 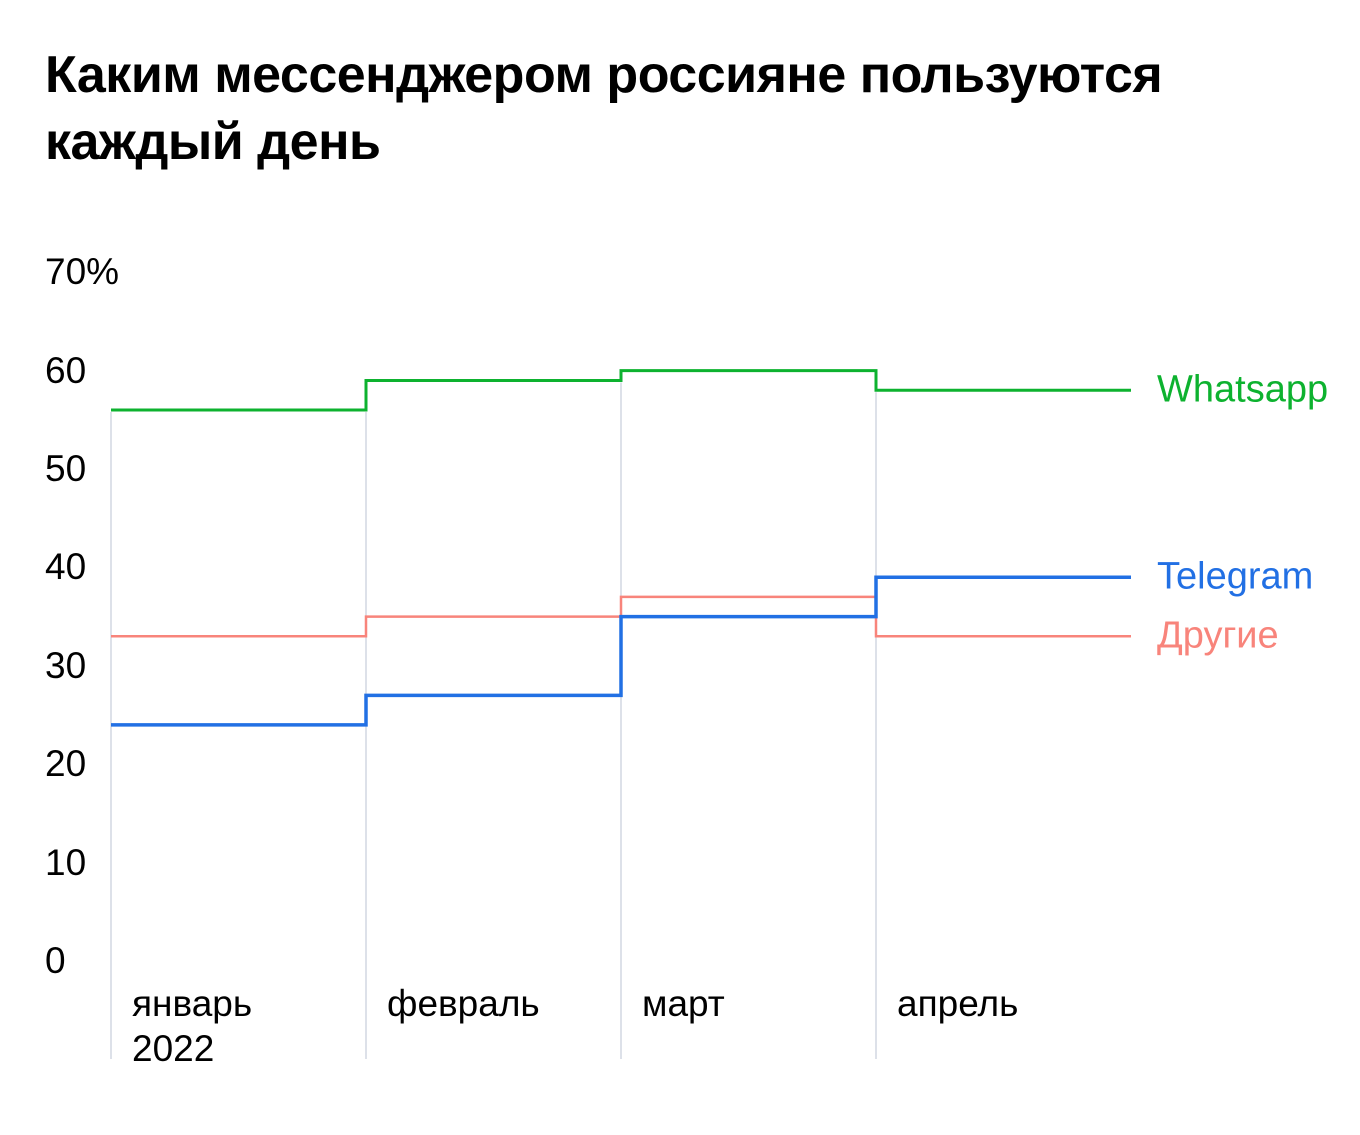 I want to click on x-tick-label: апрель, so click(x=958, y=1003).